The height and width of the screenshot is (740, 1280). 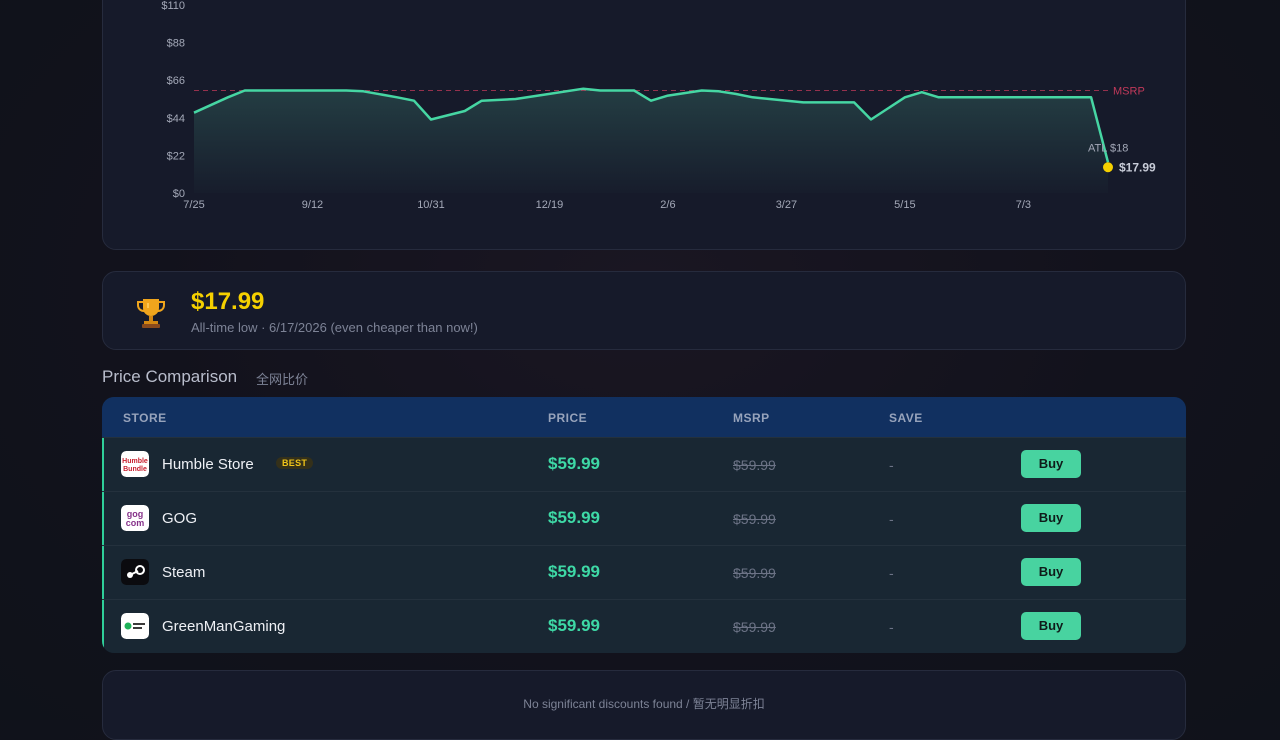 What do you see at coordinates (193, 205) in the screenshot?
I see `x-tick-label: 7/25` at bounding box center [193, 205].